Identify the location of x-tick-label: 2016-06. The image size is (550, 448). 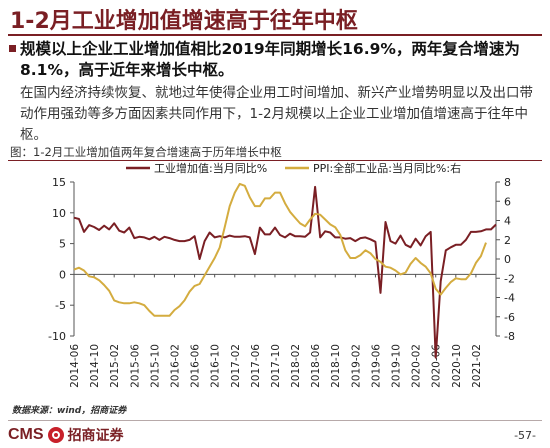
(196, 366).